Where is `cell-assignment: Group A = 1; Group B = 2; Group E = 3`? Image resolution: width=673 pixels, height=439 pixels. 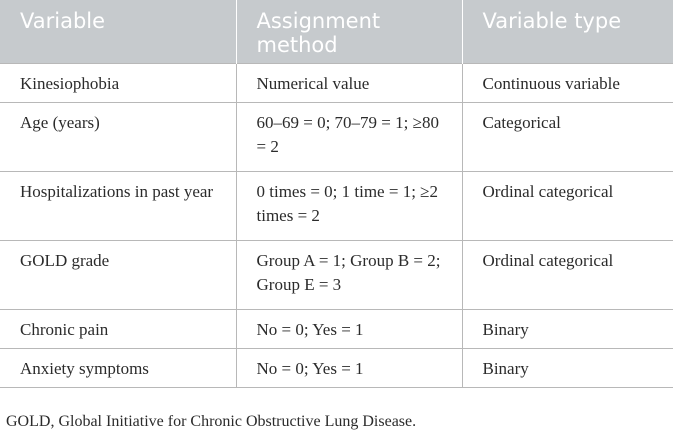 cell-assignment: Group A = 1; Group B = 2; Group E = 3 is located at coordinates (348, 275).